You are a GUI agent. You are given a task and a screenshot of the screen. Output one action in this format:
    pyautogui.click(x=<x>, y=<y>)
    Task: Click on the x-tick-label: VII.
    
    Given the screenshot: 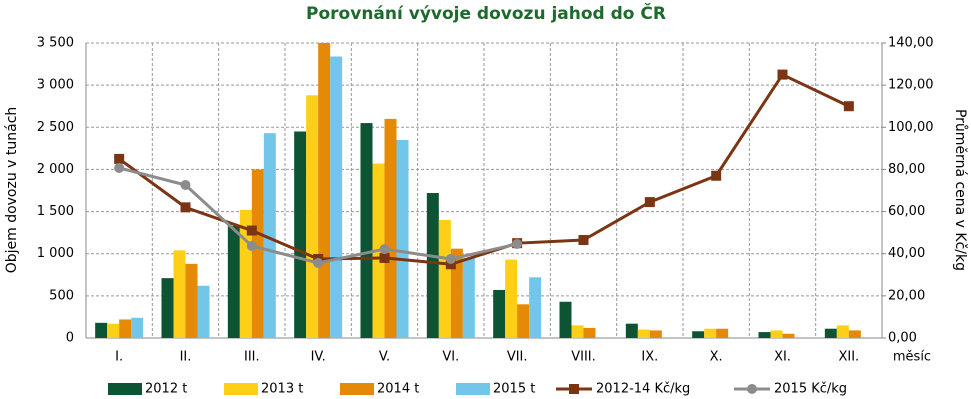 What is the action you would take?
    pyautogui.click(x=517, y=357)
    